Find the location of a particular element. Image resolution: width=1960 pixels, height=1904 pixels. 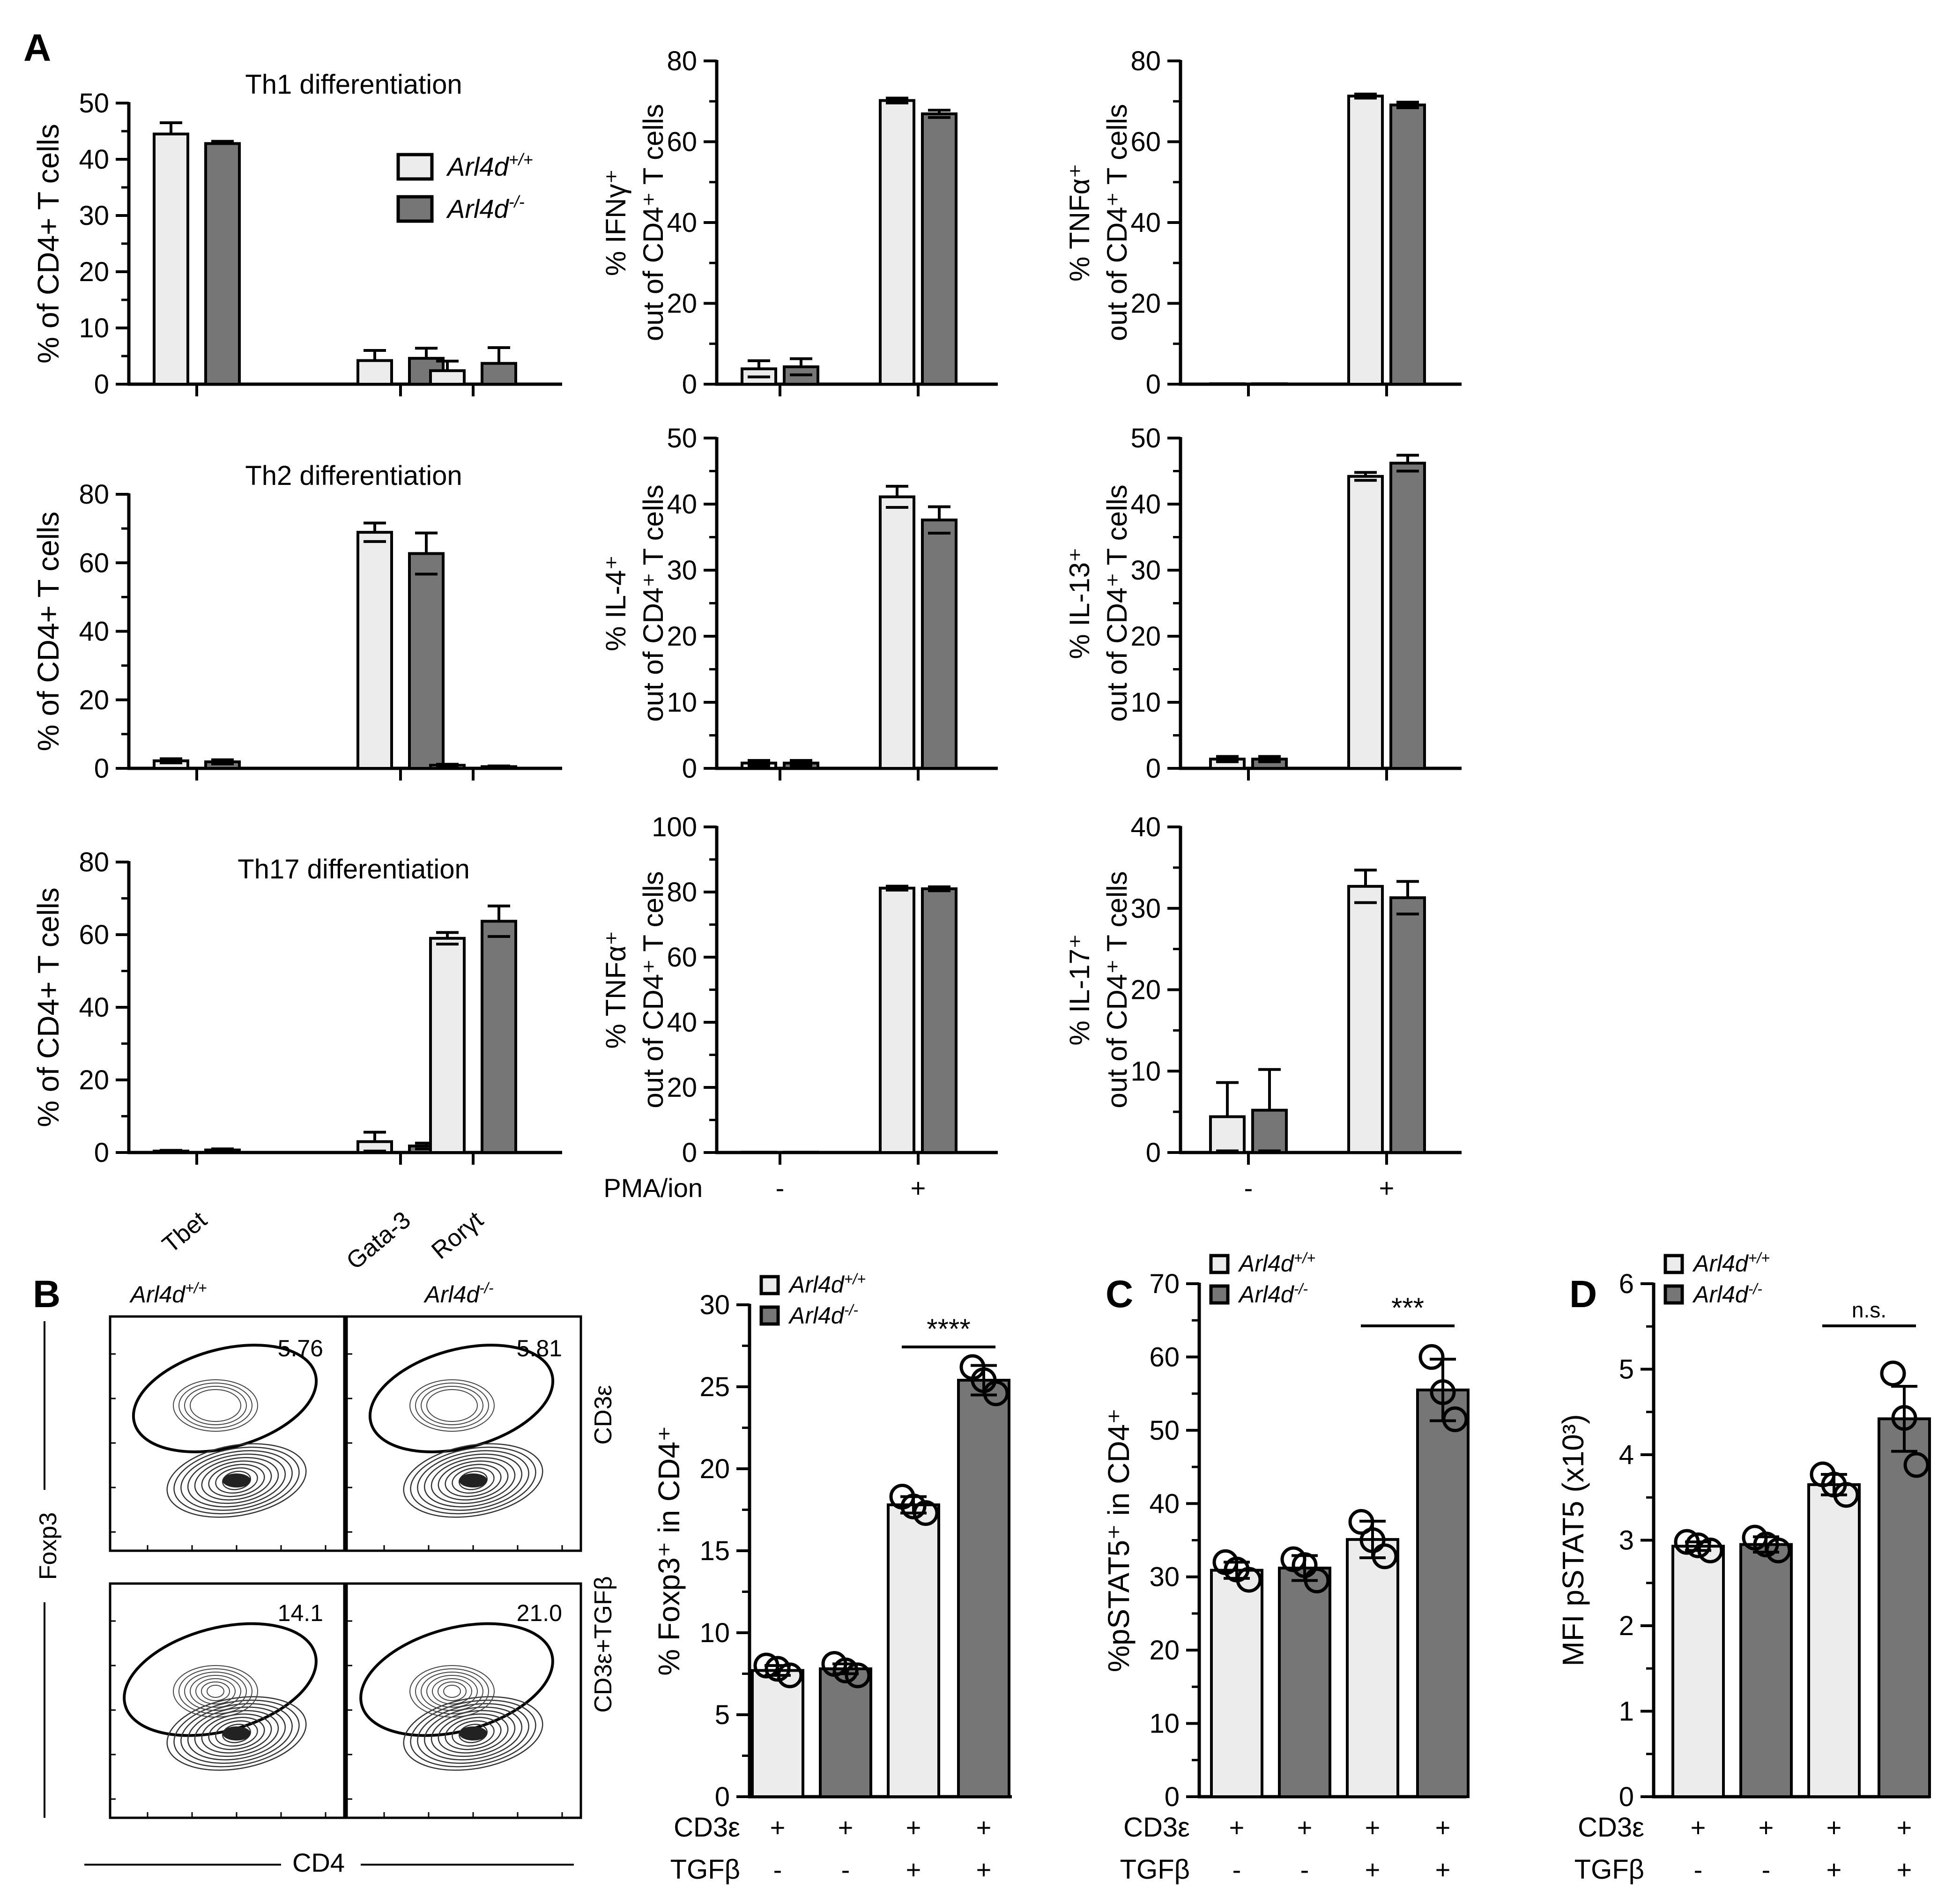

y-axis-label: % IFNγ⁺ out of CD4⁺ T cells is located at coordinates (634, 222).